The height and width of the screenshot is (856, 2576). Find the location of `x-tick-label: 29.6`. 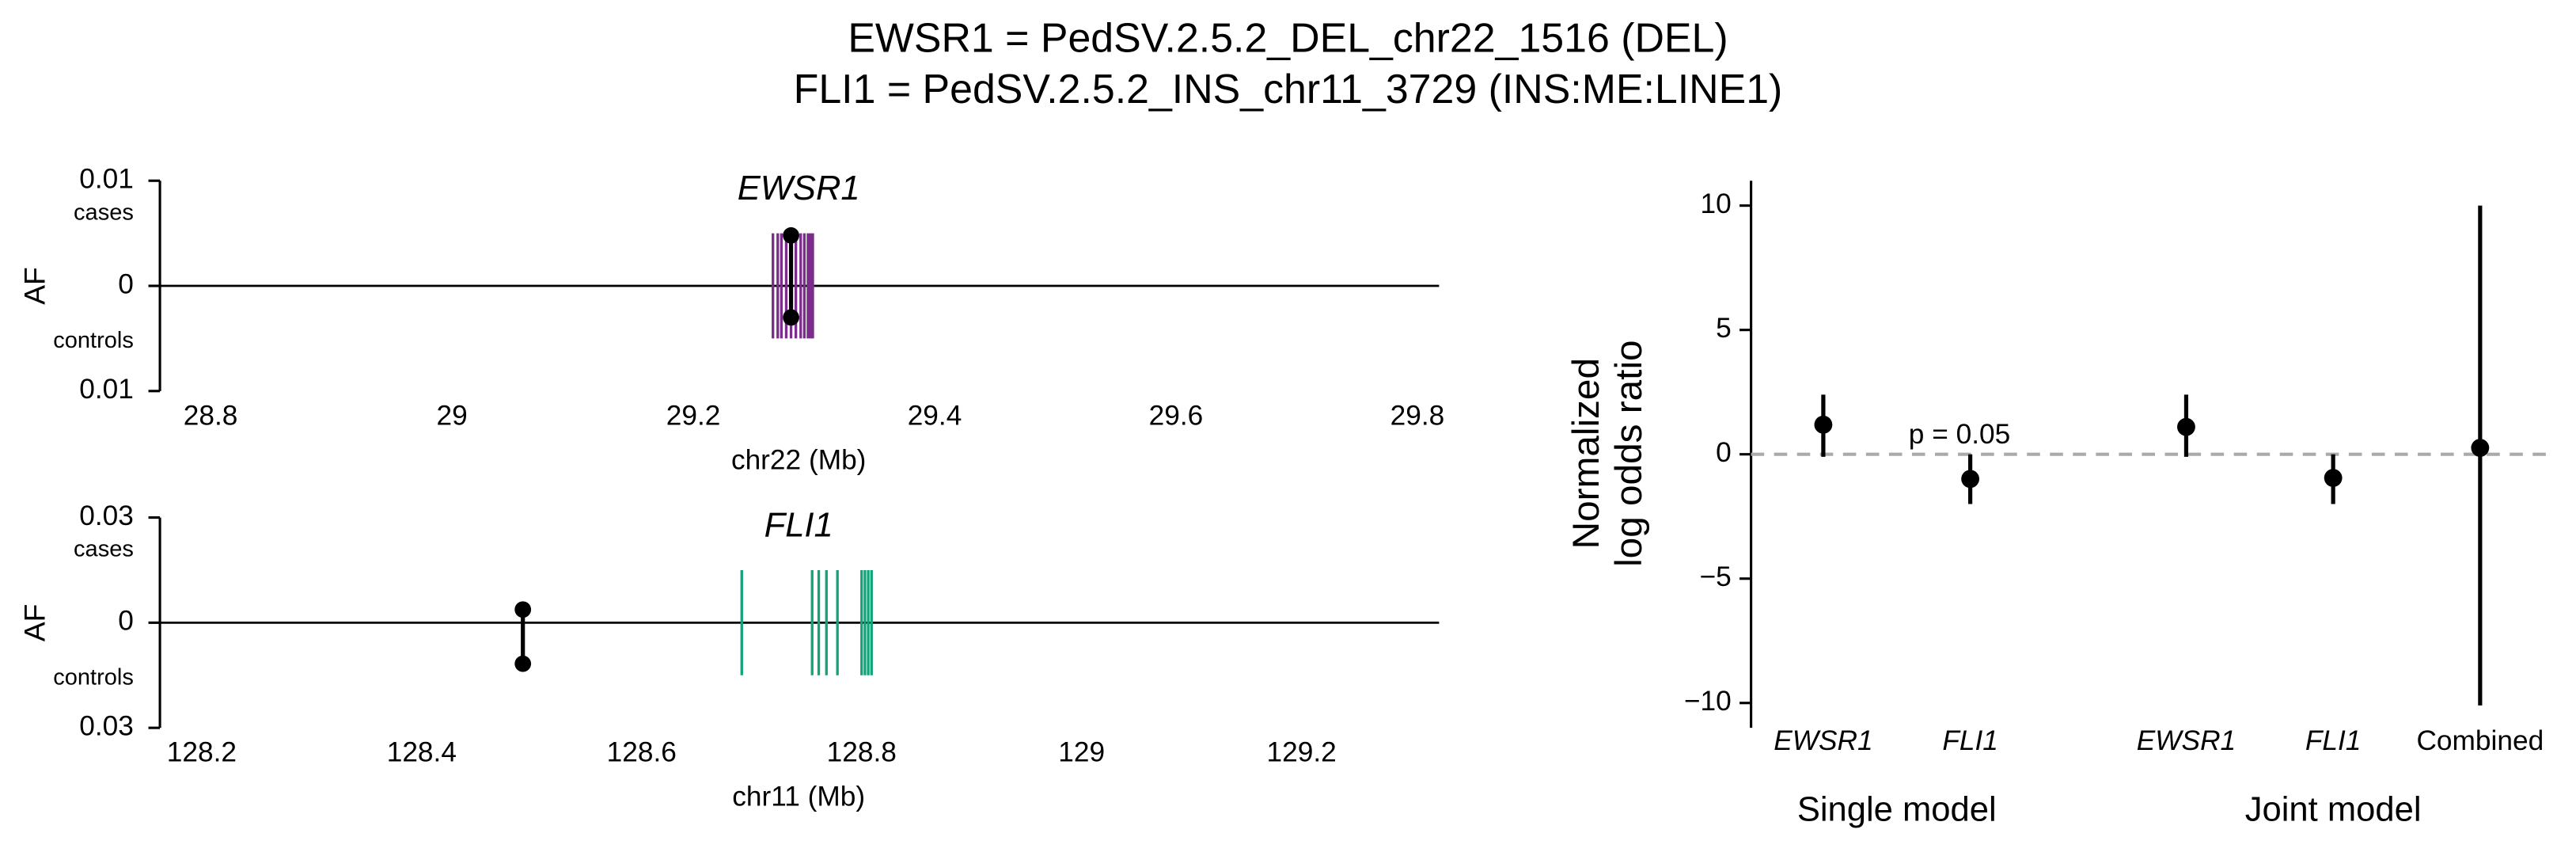

x-tick-label: 29.6 is located at coordinates (1176, 415).